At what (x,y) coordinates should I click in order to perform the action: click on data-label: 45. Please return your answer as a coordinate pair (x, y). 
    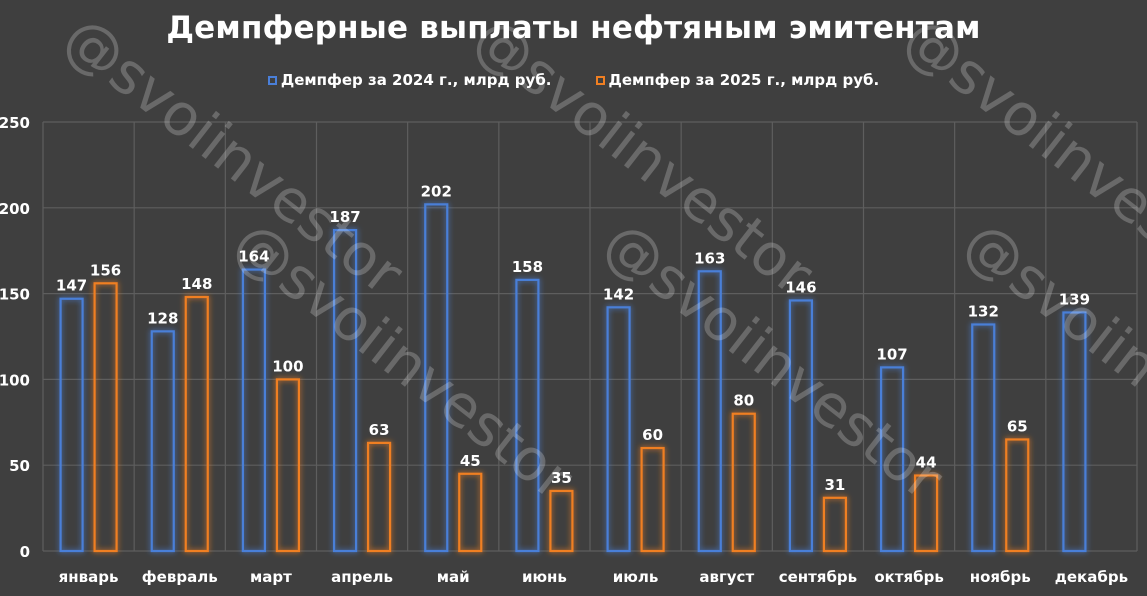
    Looking at the image, I should click on (470, 461).